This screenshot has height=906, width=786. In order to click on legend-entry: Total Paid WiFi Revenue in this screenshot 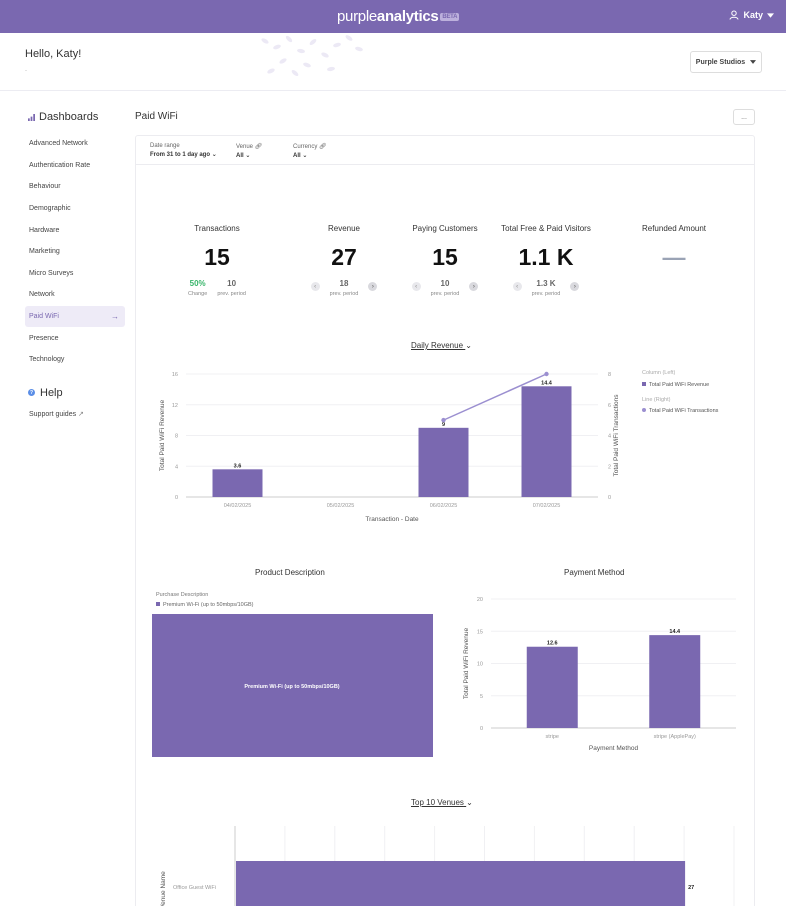, I will do `click(679, 385)`.